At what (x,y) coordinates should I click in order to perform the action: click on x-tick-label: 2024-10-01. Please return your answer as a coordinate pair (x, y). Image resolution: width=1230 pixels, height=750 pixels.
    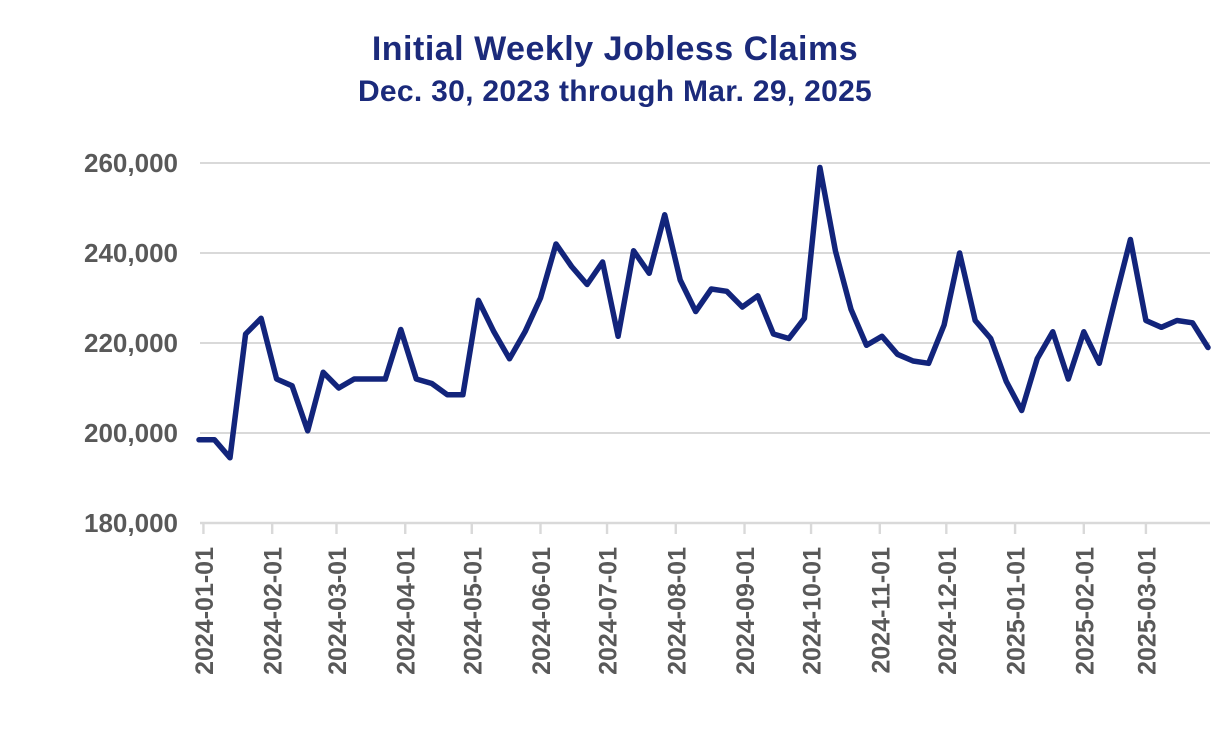
    Looking at the image, I should click on (813, 611).